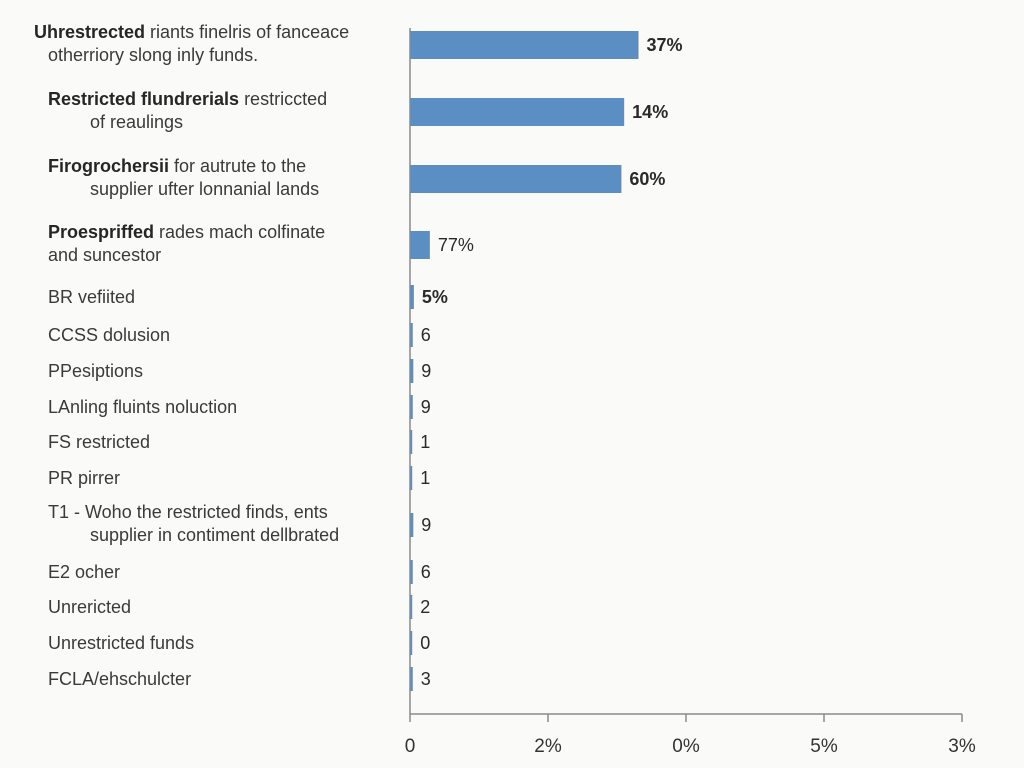  I want to click on category-label-text: CCSS dolusion, so click(109, 335).